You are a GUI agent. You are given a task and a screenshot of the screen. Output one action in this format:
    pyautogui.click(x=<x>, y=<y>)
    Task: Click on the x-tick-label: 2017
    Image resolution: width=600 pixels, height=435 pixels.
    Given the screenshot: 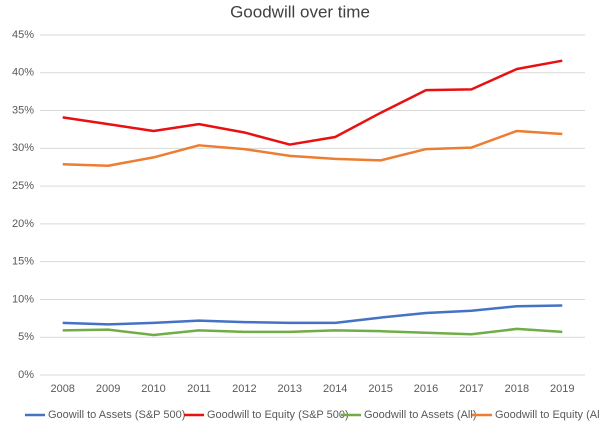 What is the action you would take?
    pyautogui.click(x=471, y=389)
    